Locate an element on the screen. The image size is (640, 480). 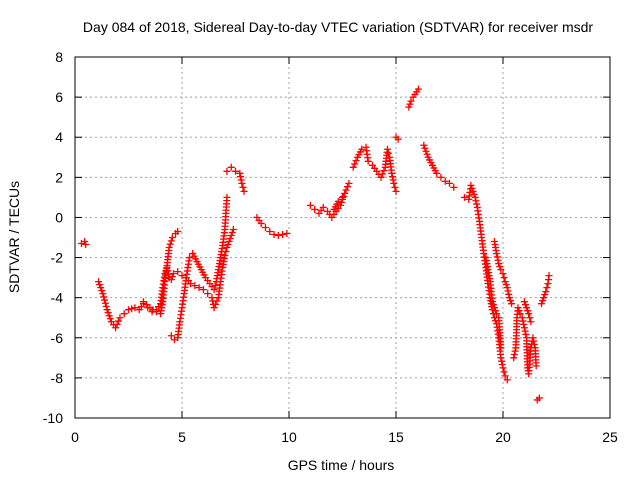
y-tick-label: 2 is located at coordinates (59, 177).